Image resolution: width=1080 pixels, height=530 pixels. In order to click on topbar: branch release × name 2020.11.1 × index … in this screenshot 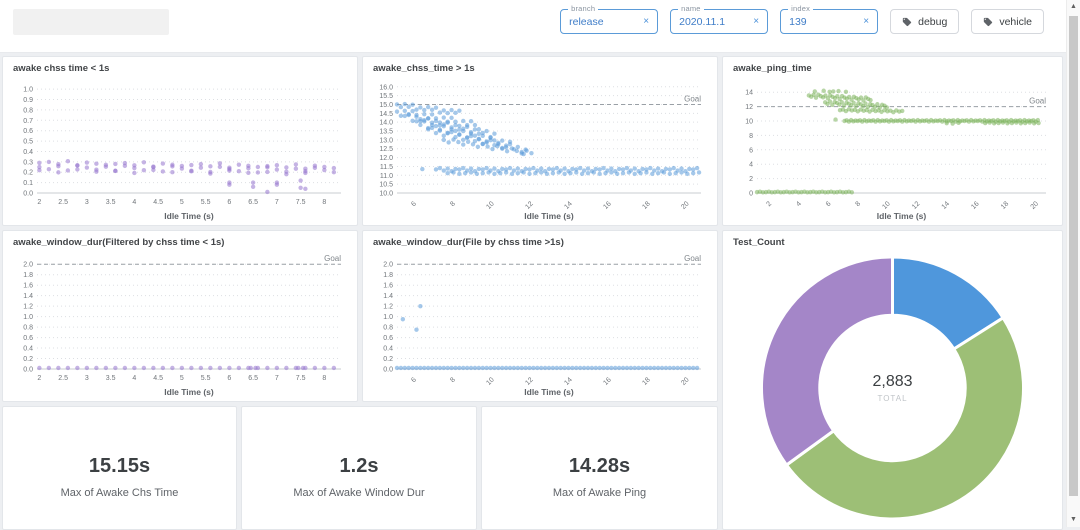, I will do `click(533, 26)`.